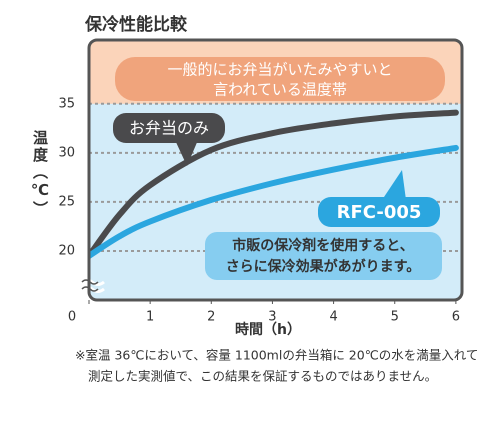 The height and width of the screenshot is (425, 500). I want to click on x-tick-label: 2, so click(211, 317).